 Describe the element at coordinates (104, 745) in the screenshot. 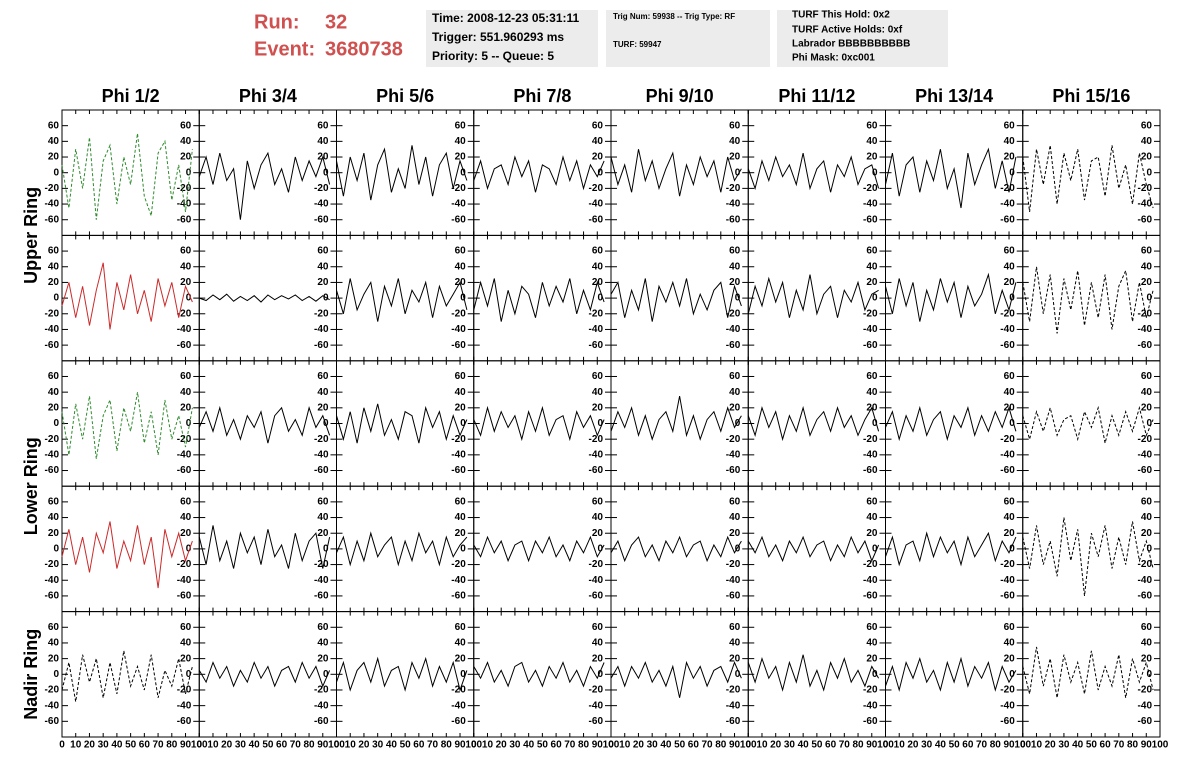

I see `x-tick-label: 30` at that location.